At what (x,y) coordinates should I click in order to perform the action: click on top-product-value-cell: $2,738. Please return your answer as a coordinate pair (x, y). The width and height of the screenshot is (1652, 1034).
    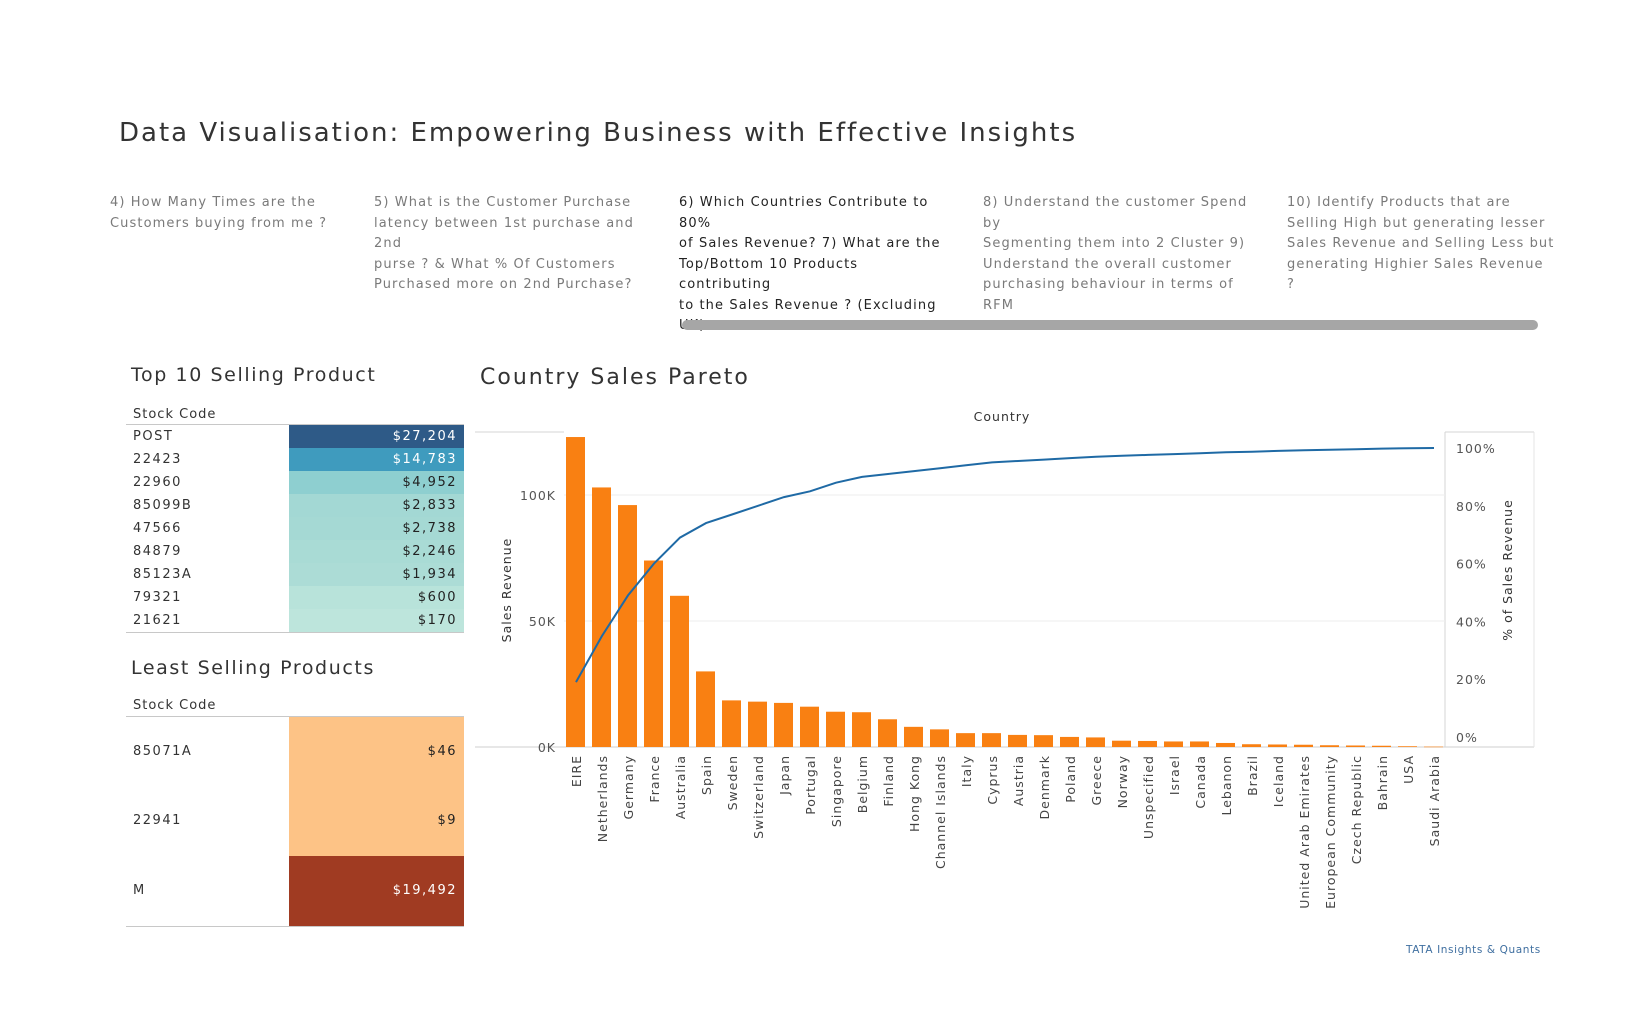
    Looking at the image, I should click on (376, 528).